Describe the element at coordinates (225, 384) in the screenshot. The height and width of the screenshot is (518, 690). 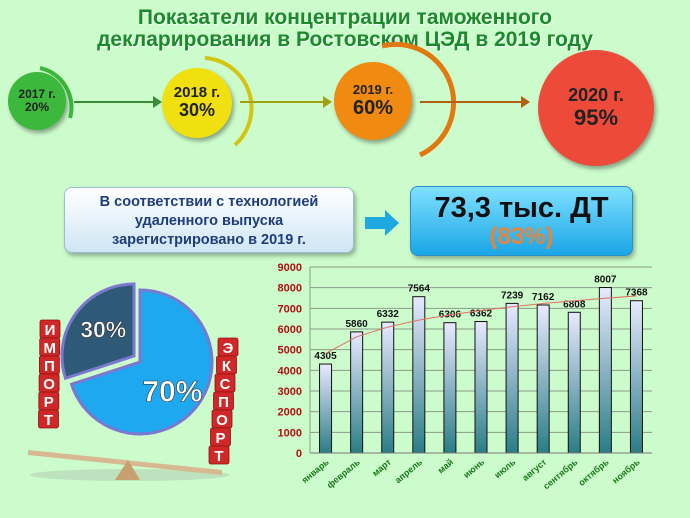
I see `cube-letter: С` at that location.